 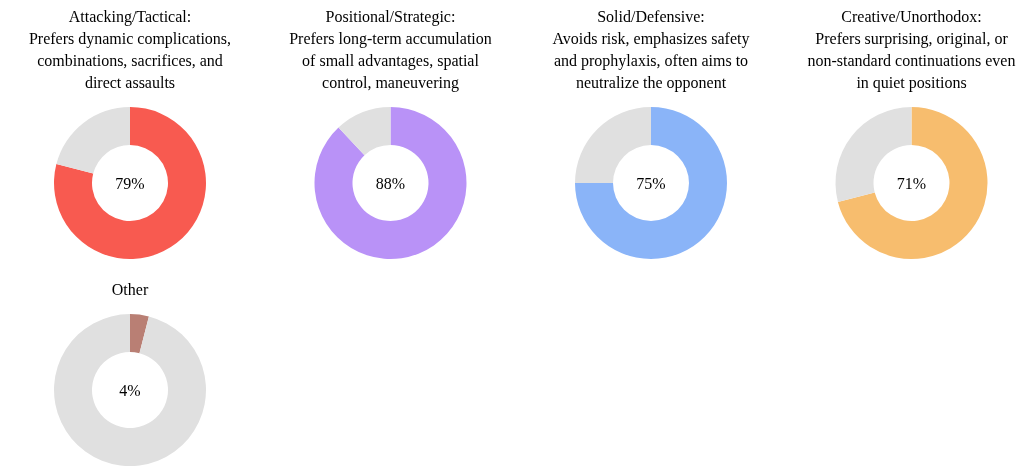 What do you see at coordinates (651, 16) in the screenshot?
I see `chart-title: Solid/Defensive:` at bounding box center [651, 16].